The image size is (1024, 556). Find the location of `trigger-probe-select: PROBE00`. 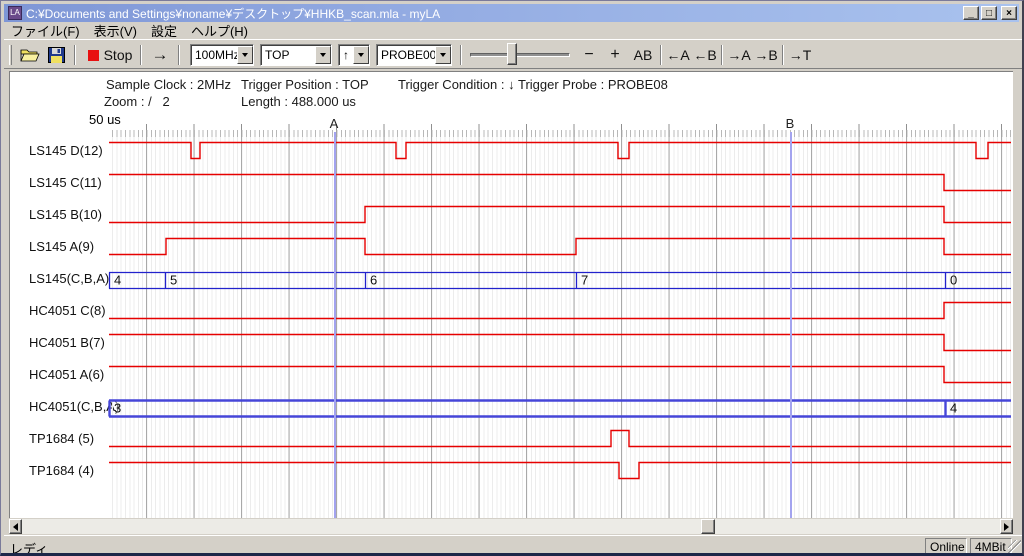

trigger-probe-select: PROBE00 is located at coordinates (414, 55).